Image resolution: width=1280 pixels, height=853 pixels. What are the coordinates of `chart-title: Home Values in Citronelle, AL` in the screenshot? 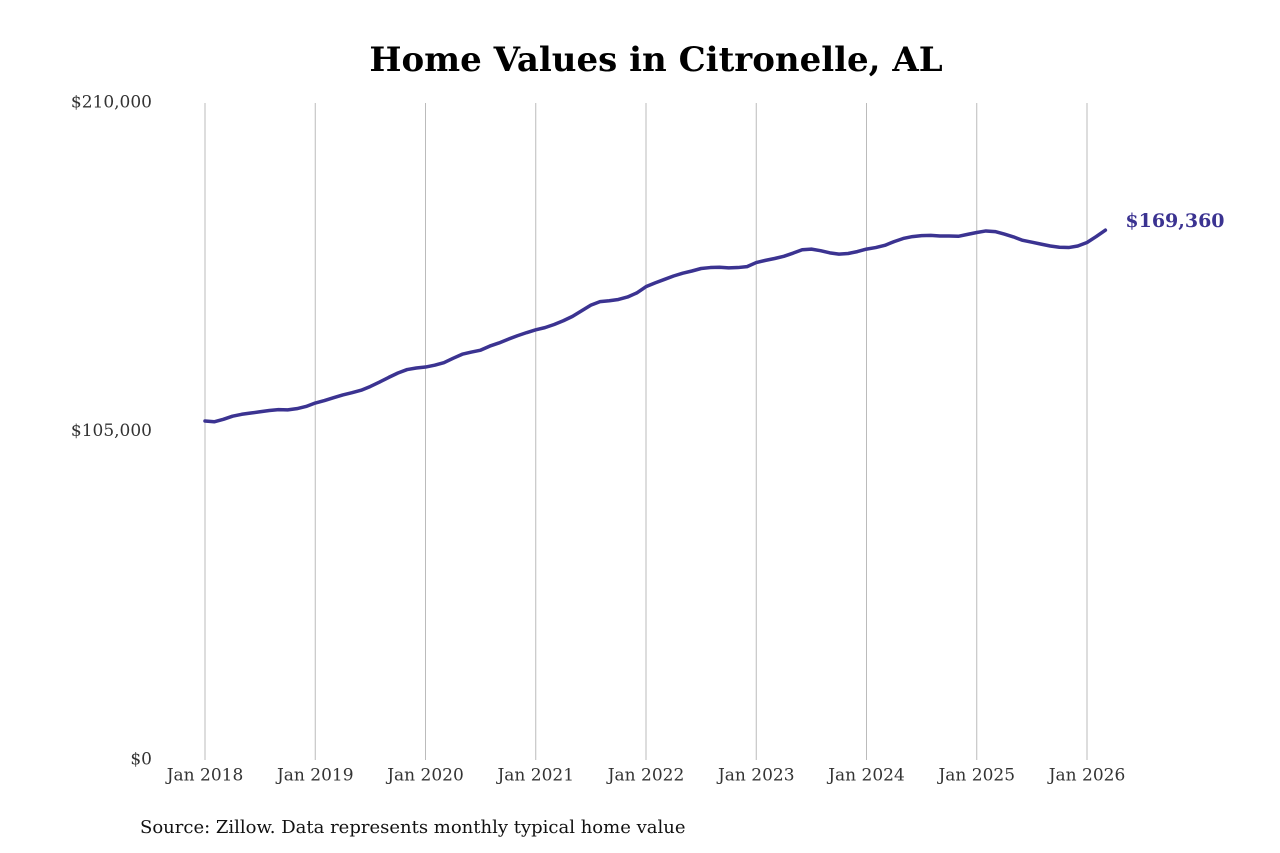 It's located at (655, 60).